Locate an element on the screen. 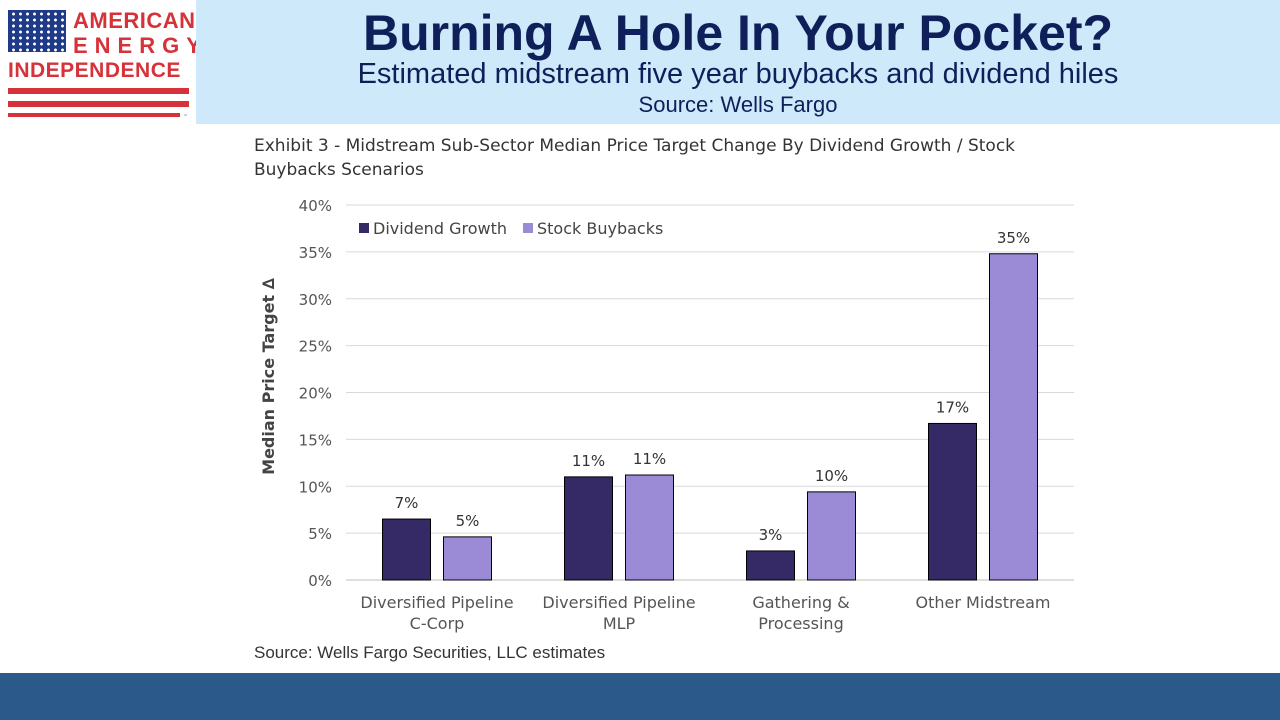  y-tick-label: 30% is located at coordinates (315, 300).